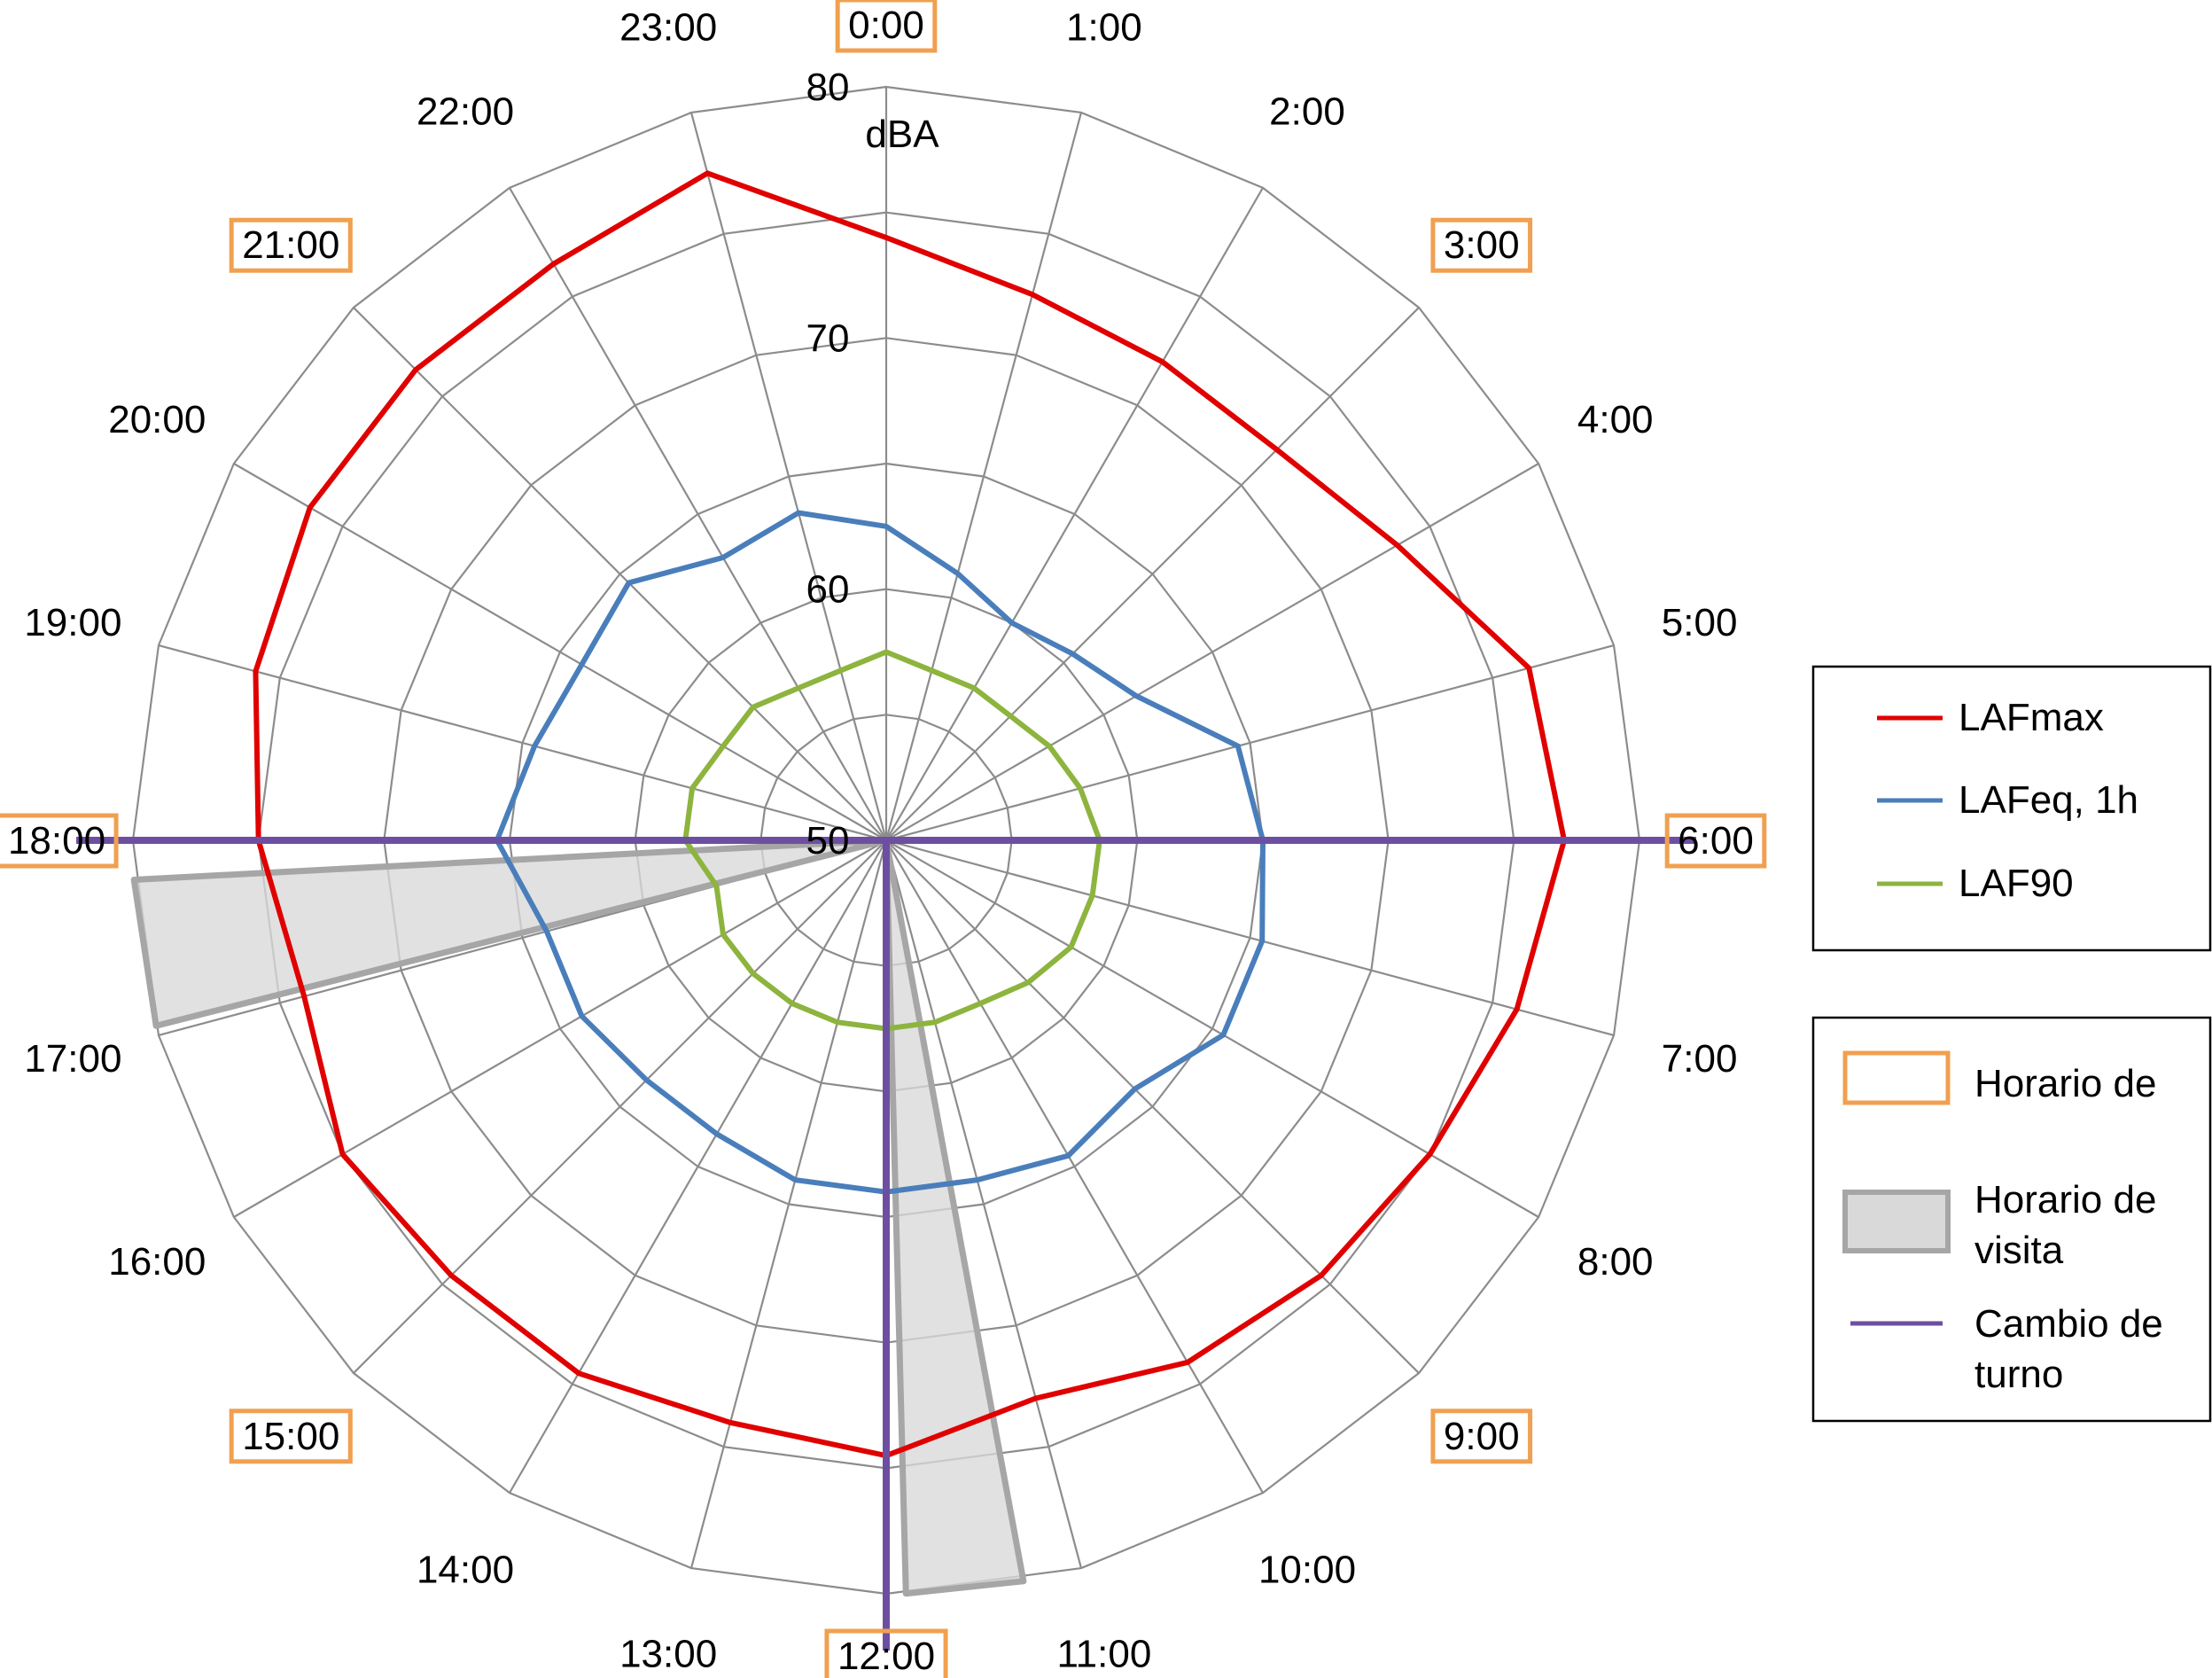 This screenshot has height=1678, width=2212. Describe the element at coordinates (2032, 717) in the screenshot. I see `legend-label-lafmax: LAFmax` at that location.